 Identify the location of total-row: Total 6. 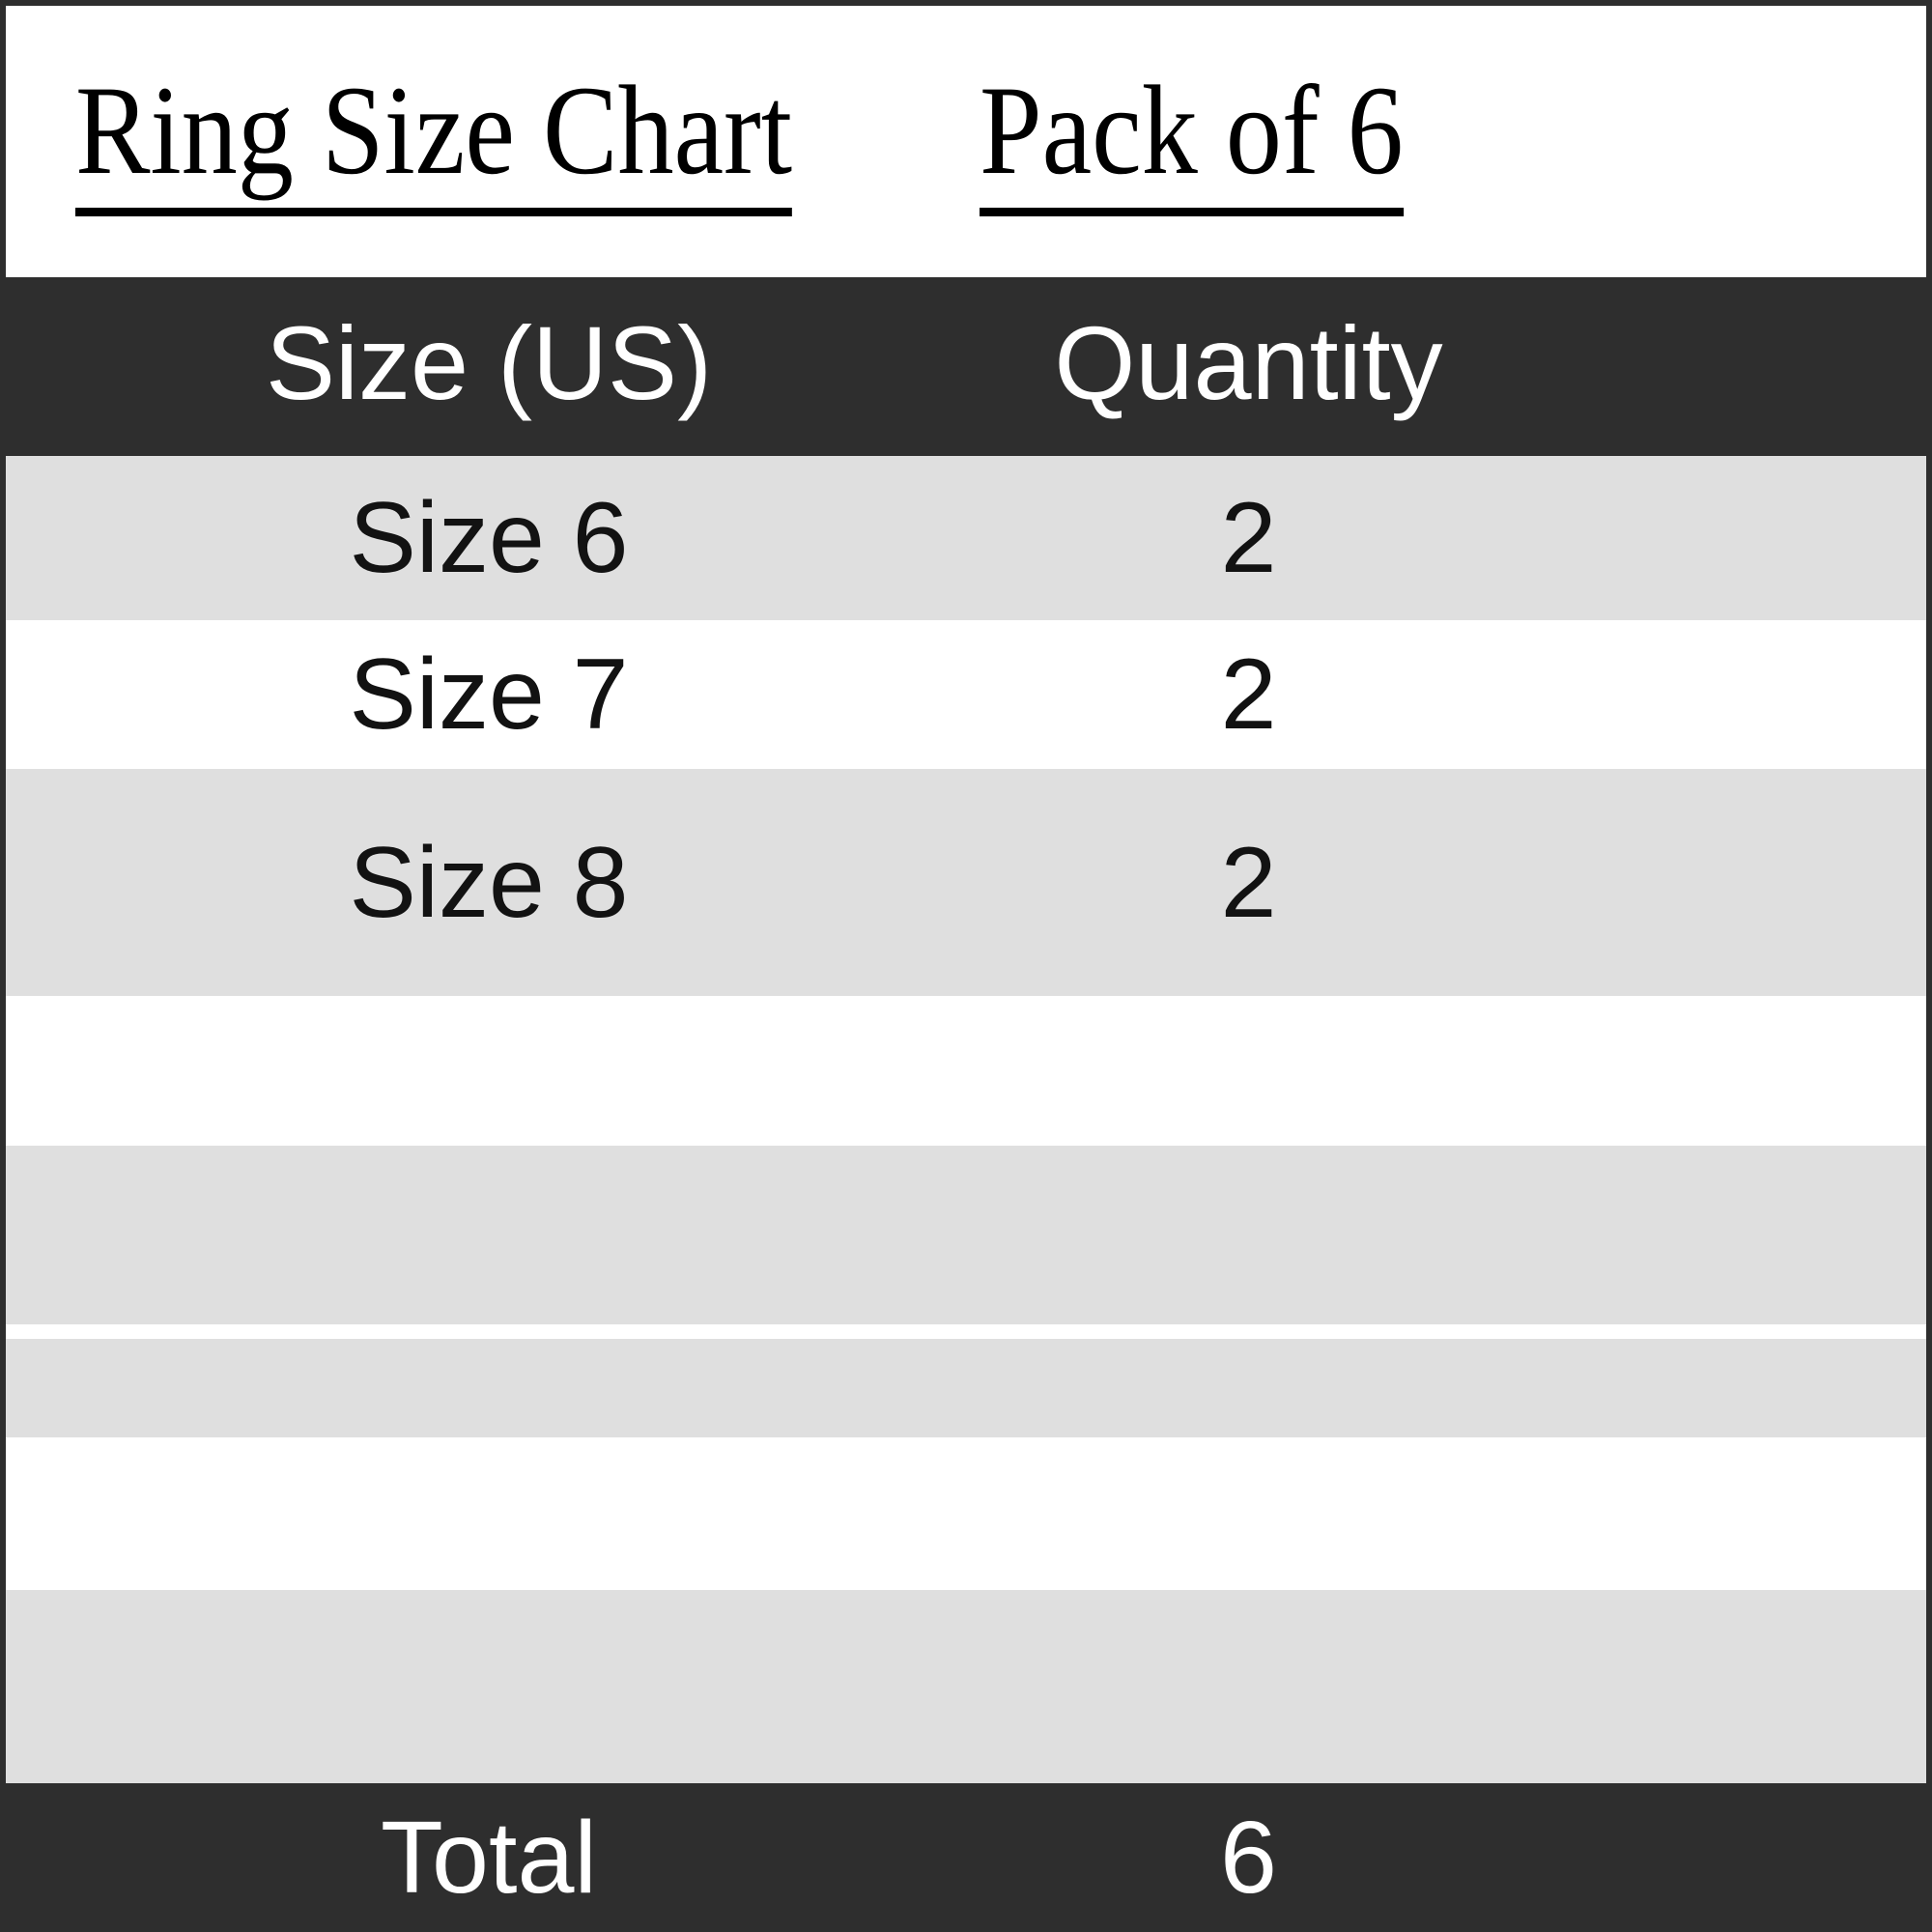
(966, 1854).